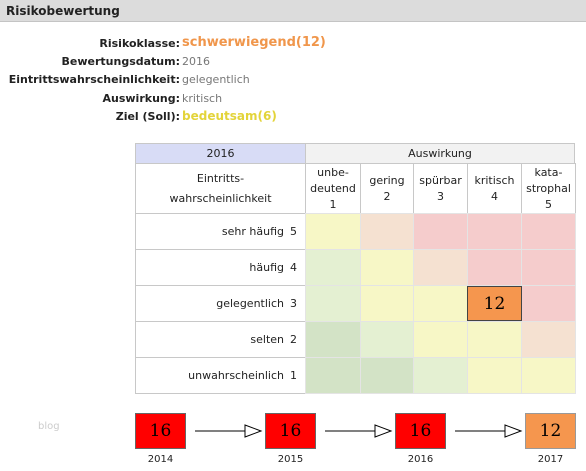  Describe the element at coordinates (147, 116) in the screenshot. I see `field-label: Ziel (Soll):` at that location.